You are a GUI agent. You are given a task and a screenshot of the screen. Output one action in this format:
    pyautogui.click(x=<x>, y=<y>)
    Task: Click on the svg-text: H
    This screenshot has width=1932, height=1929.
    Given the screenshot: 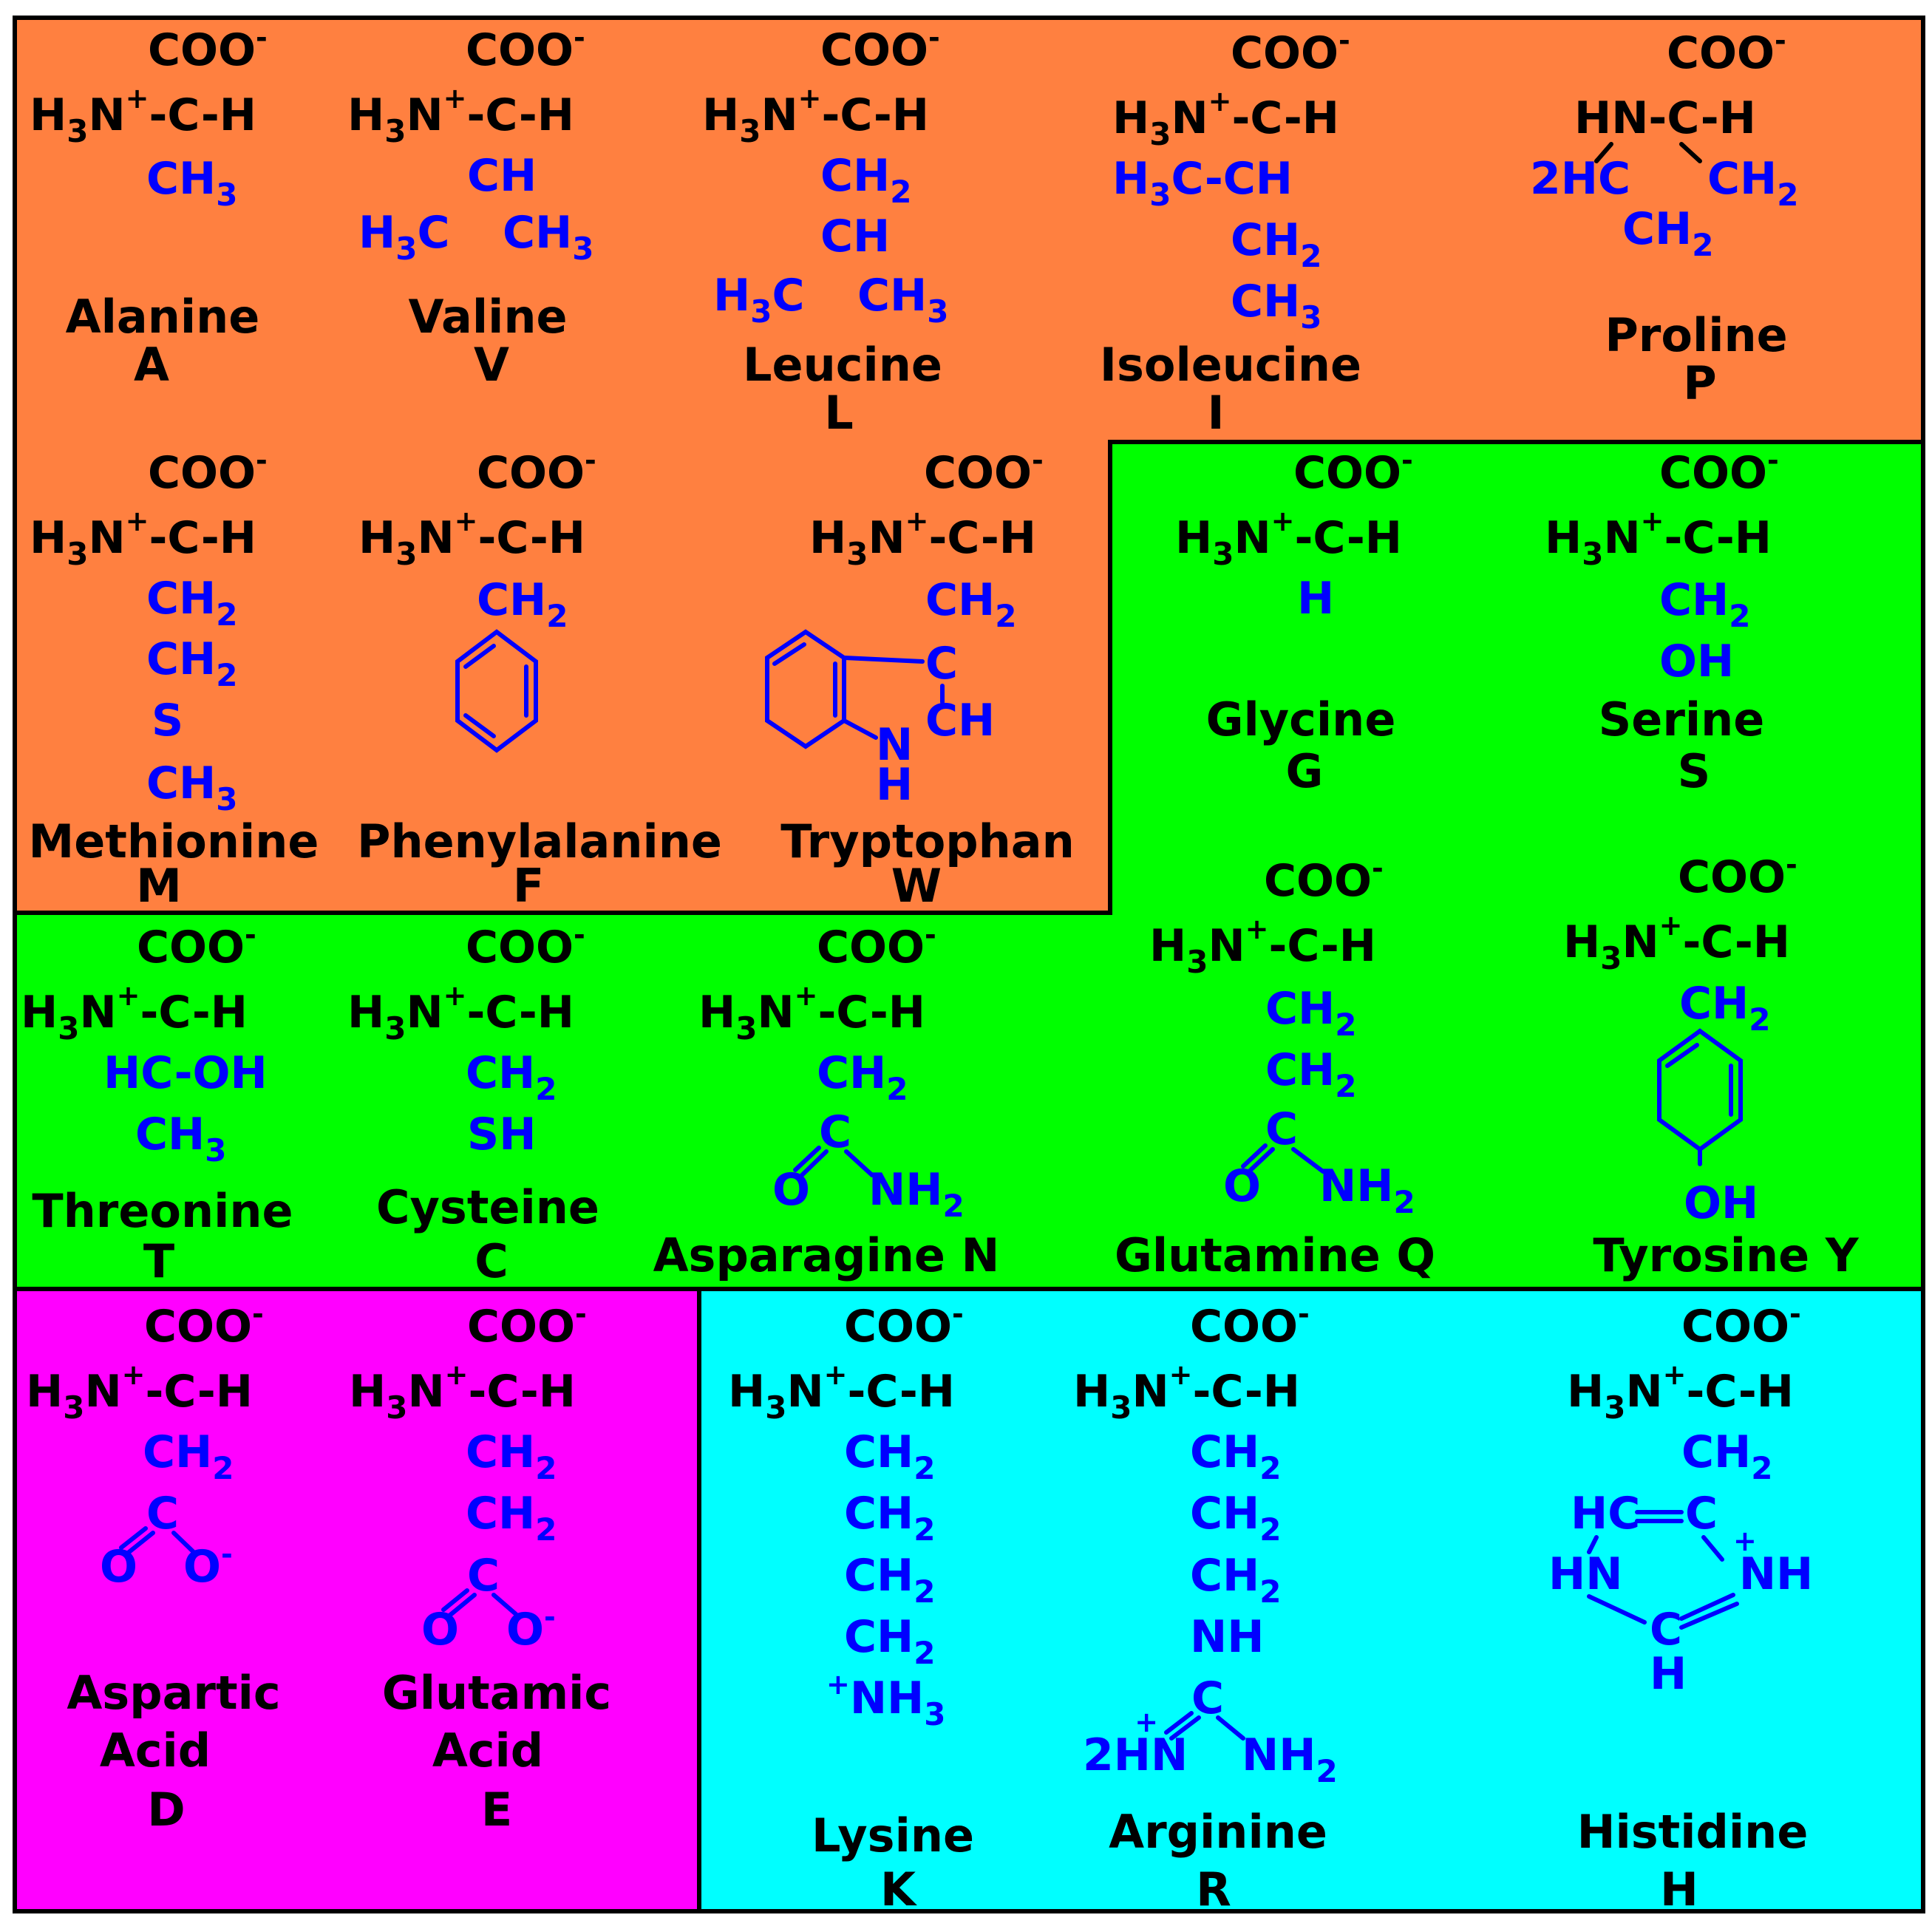 What is the action you would take?
    pyautogui.click(x=1668, y=1674)
    